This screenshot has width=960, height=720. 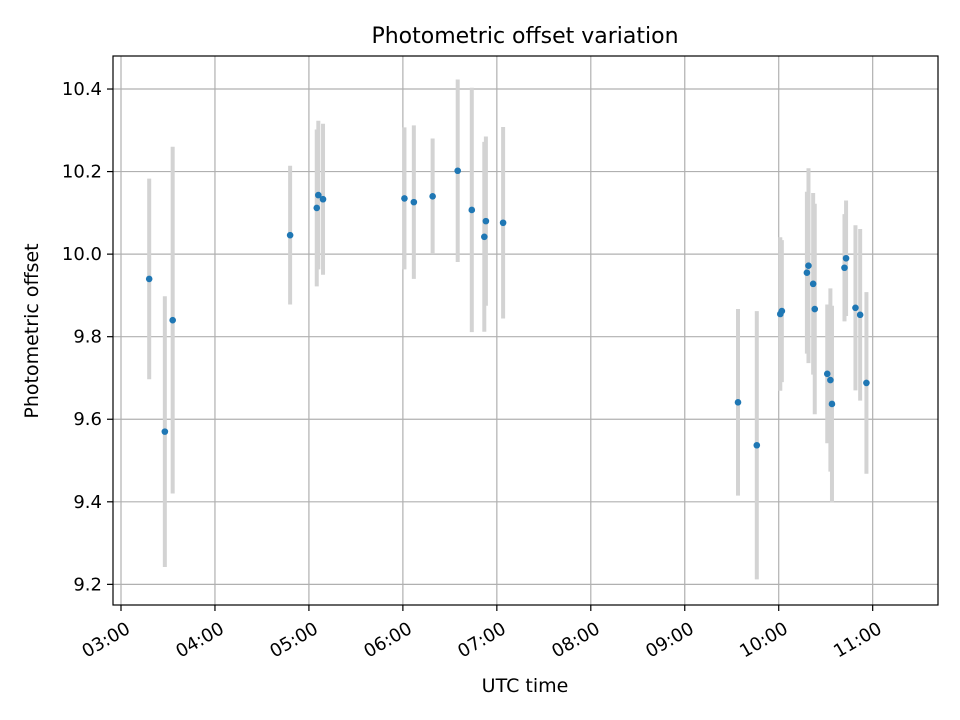 I want to click on x-axis-label: UTC time, so click(x=525, y=686).